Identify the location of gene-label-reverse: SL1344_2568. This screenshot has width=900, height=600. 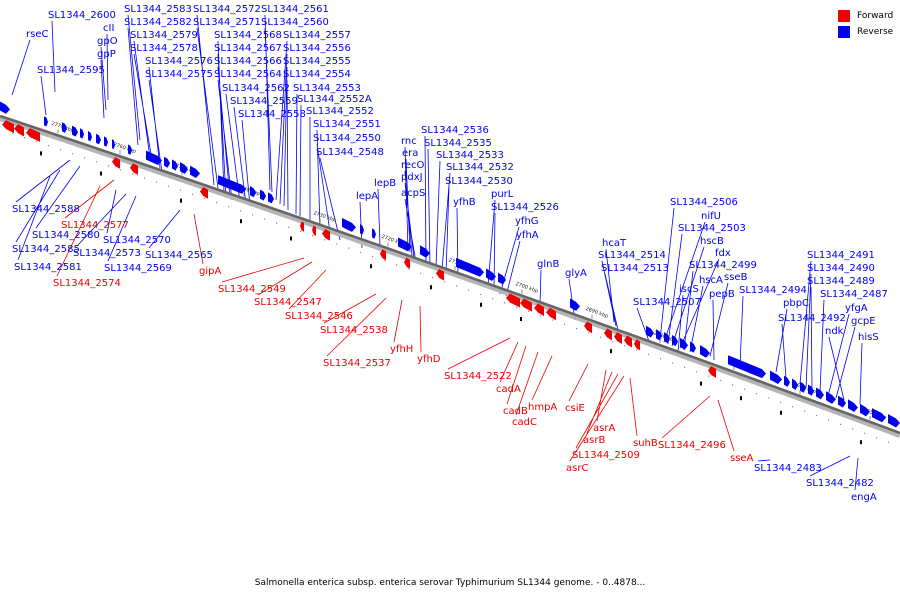
(248, 35).